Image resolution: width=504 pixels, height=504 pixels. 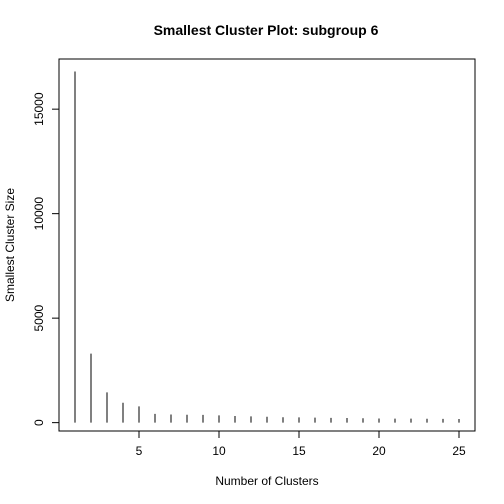 I want to click on x-tick-label: 5, so click(x=139, y=451).